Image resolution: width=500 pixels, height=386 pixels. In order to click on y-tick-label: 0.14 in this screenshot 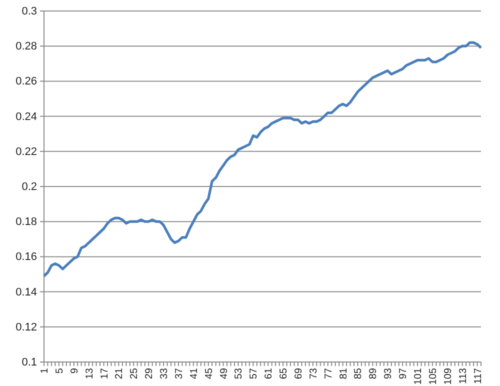, I will do `click(26, 292)`.